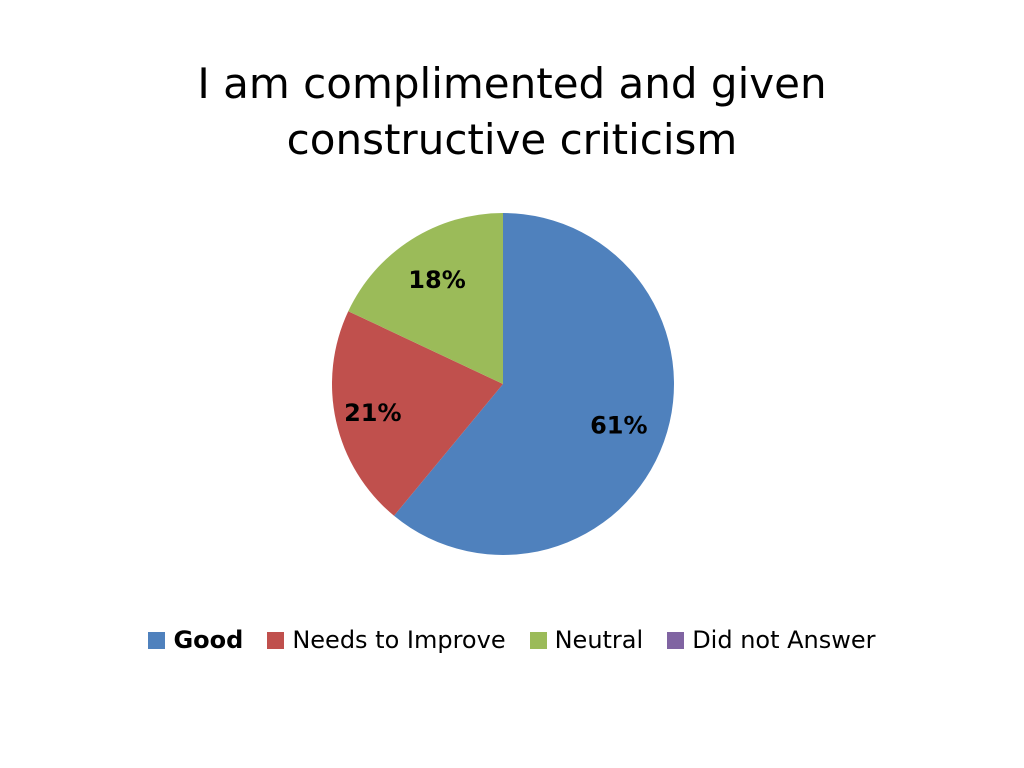 The height and width of the screenshot is (768, 1024). What do you see at coordinates (784, 640) in the screenshot?
I see `legend-label-did-not-answer: Did not Answer` at bounding box center [784, 640].